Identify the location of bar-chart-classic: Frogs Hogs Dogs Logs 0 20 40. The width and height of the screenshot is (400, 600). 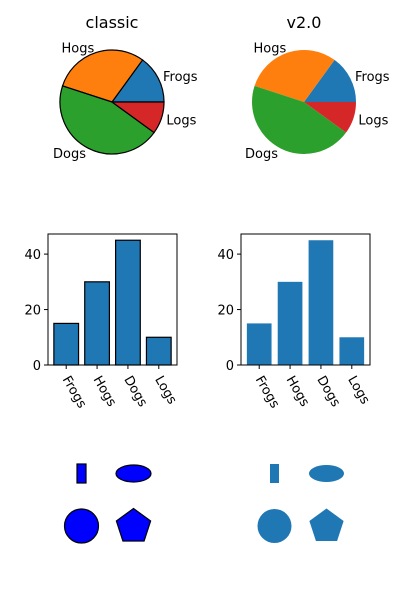
(101, 322).